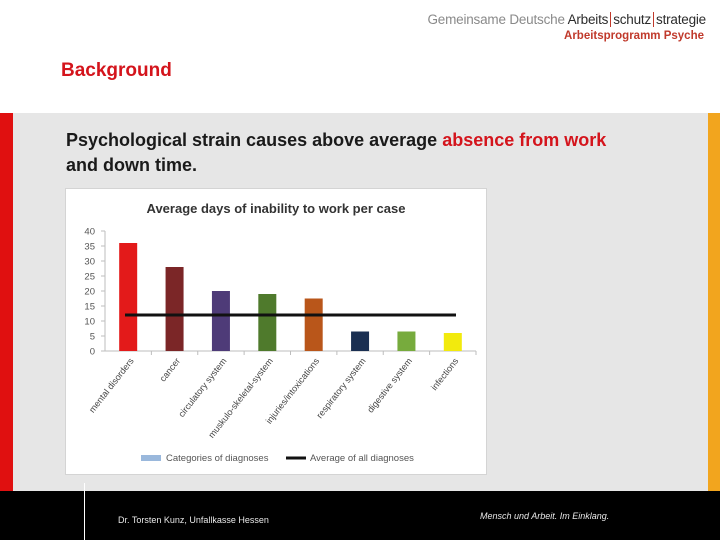  What do you see at coordinates (445, 374) in the screenshot?
I see `x-tick-label: infections` at bounding box center [445, 374].